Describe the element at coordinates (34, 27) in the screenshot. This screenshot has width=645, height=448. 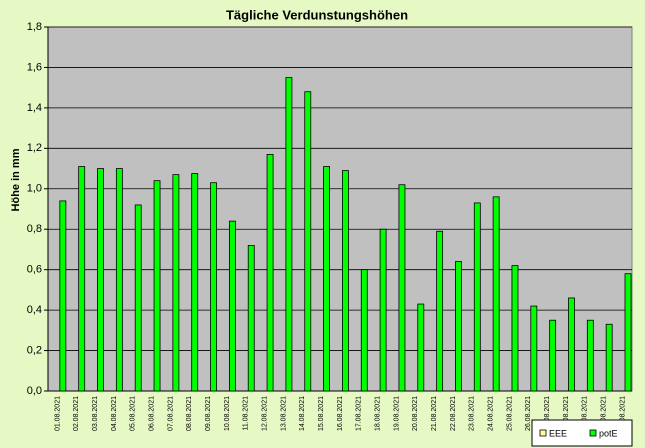
I see `y-tick-label: 1,8` at that location.